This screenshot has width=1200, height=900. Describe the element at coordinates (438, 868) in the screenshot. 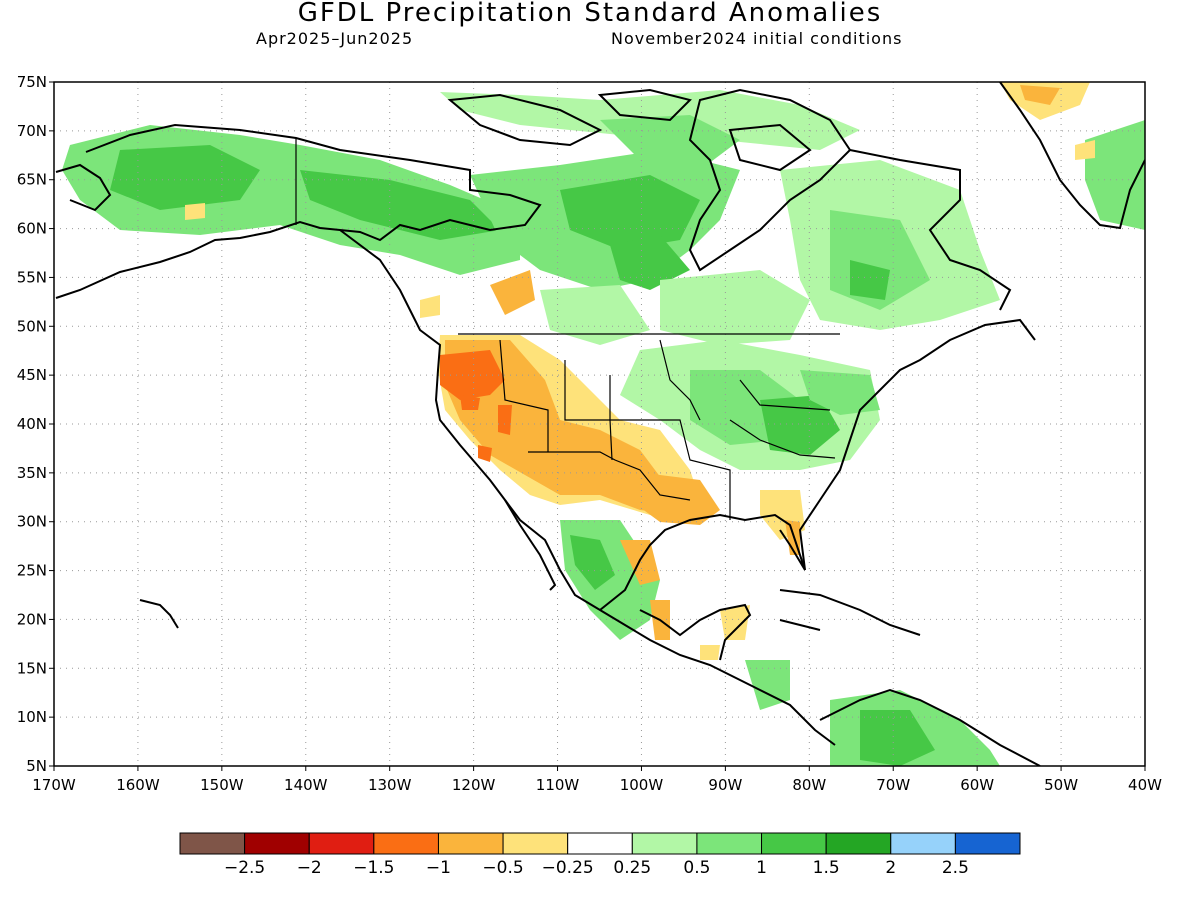

I see `colorbar-label: −1` at that location.